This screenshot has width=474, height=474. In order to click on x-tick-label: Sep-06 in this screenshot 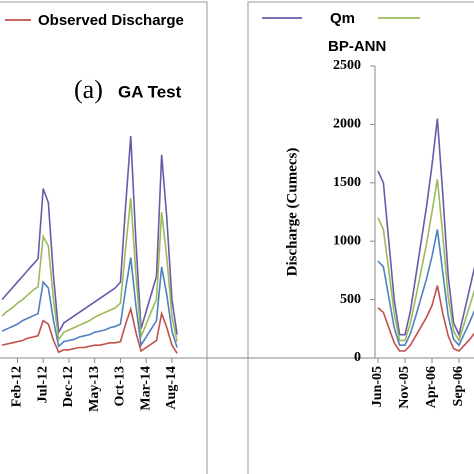, I will do `click(458, 386)`.